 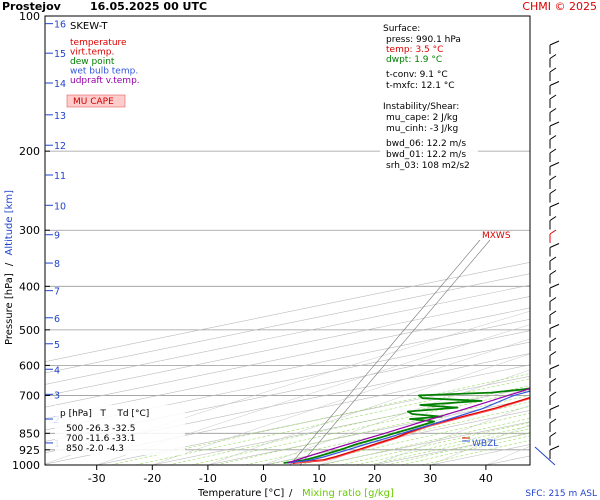 What do you see at coordinates (105, 81) in the screenshot?
I see `legend-entry: udpraft v.temp.` at bounding box center [105, 81].